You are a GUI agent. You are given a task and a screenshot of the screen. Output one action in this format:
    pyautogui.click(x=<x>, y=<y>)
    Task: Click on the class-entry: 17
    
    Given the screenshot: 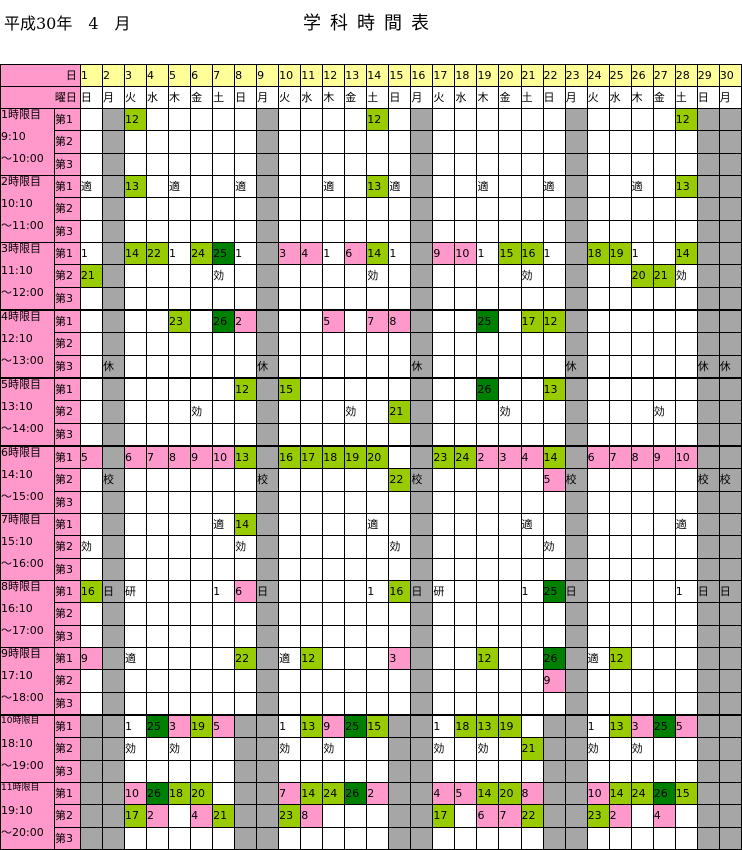 What is the action you would take?
    pyautogui.click(x=312, y=457)
    